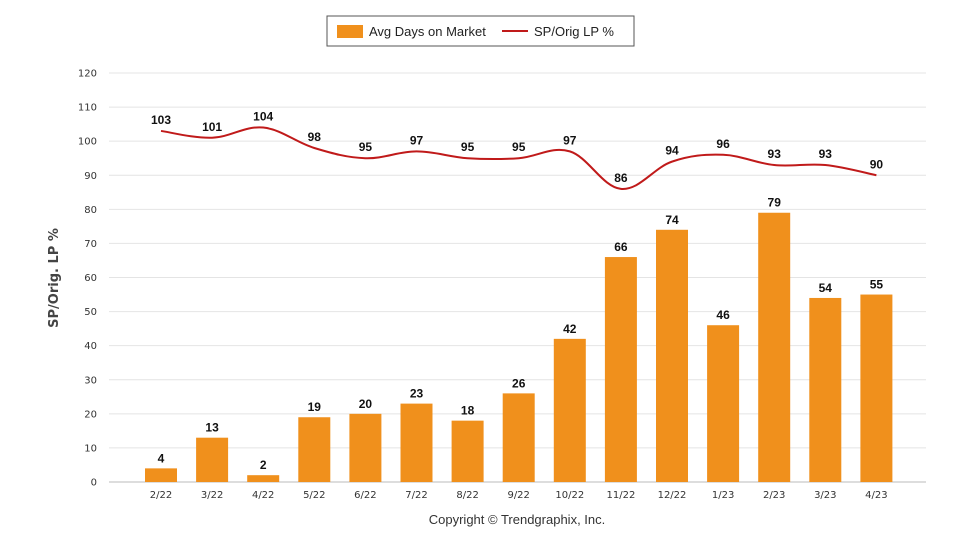  Describe the element at coordinates (825, 495) in the screenshot. I see `x-tick-label: 3/23` at that location.